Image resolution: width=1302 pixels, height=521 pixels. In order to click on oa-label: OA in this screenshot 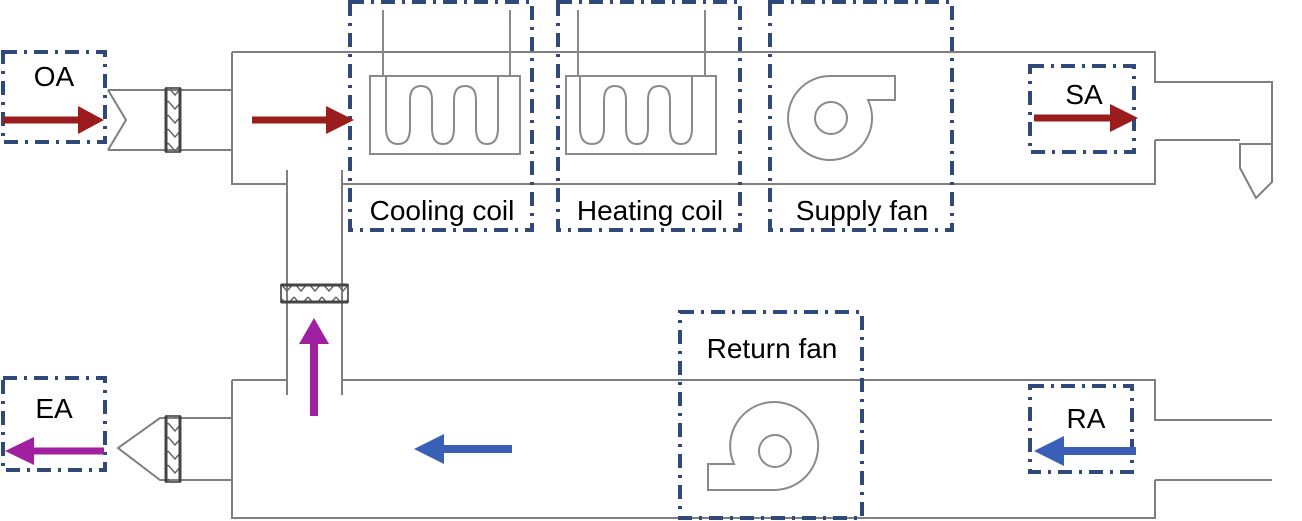, I will do `click(54, 76)`.